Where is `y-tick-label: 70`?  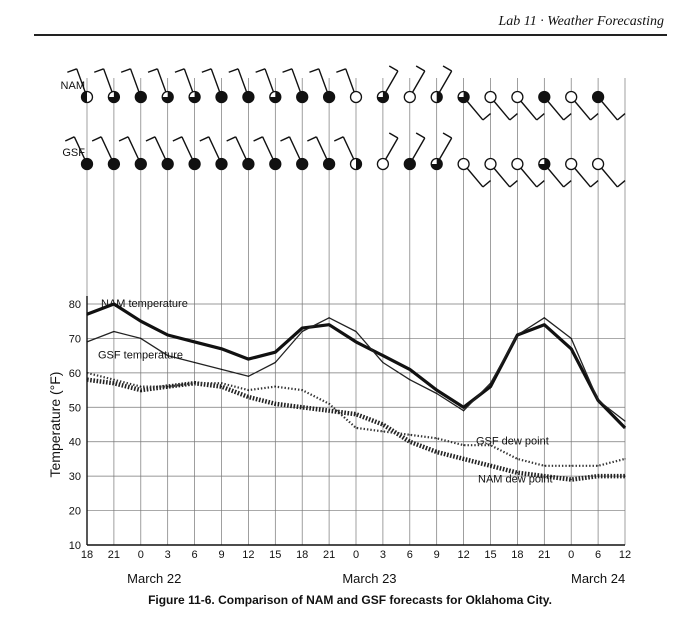 y-tick-label: 70 is located at coordinates (75, 339).